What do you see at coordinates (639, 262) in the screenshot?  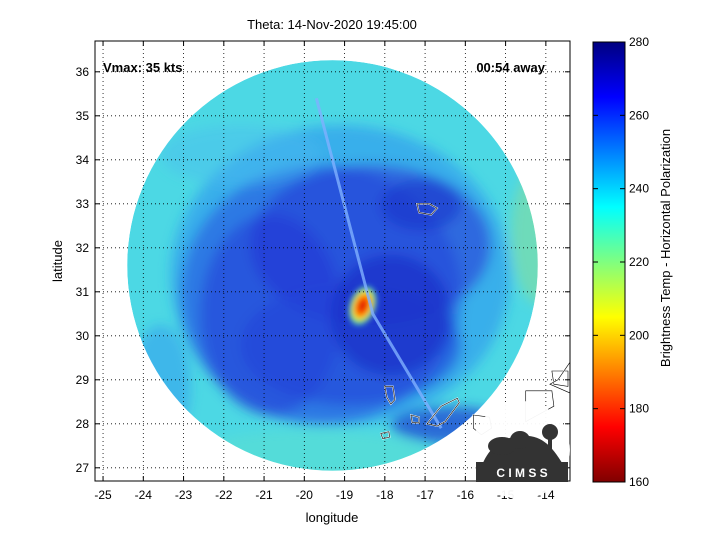 I see `colorbar-tick-label: 220` at bounding box center [639, 262].